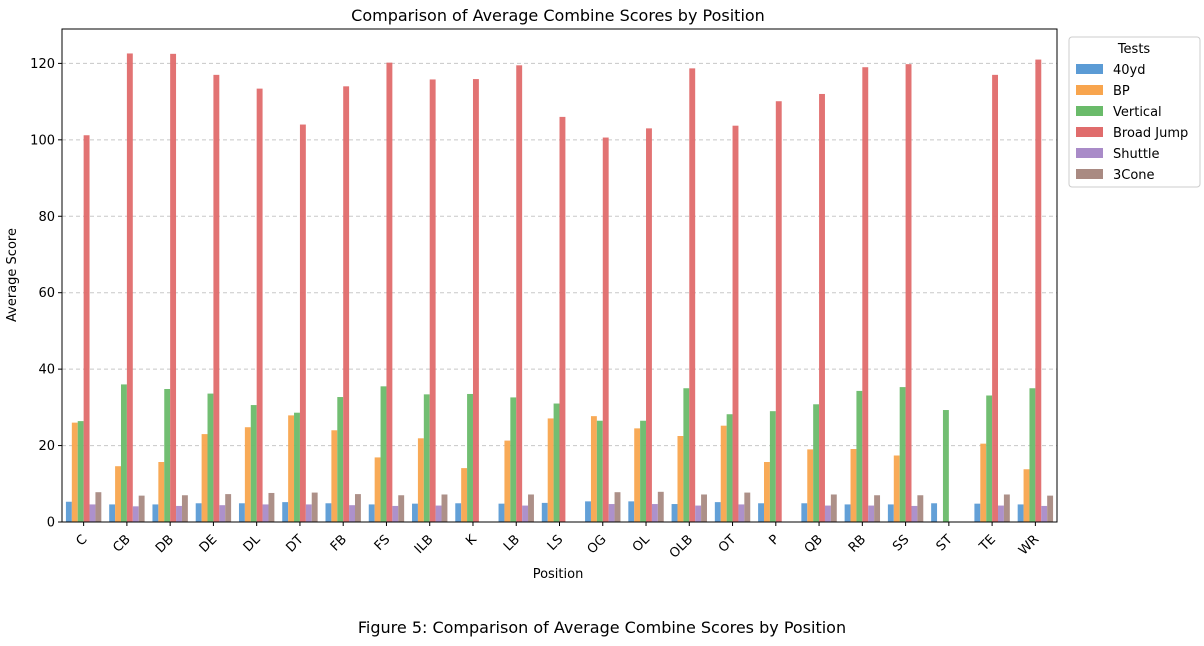  I want to click on bar-CB-3cone, so click(141, 508).